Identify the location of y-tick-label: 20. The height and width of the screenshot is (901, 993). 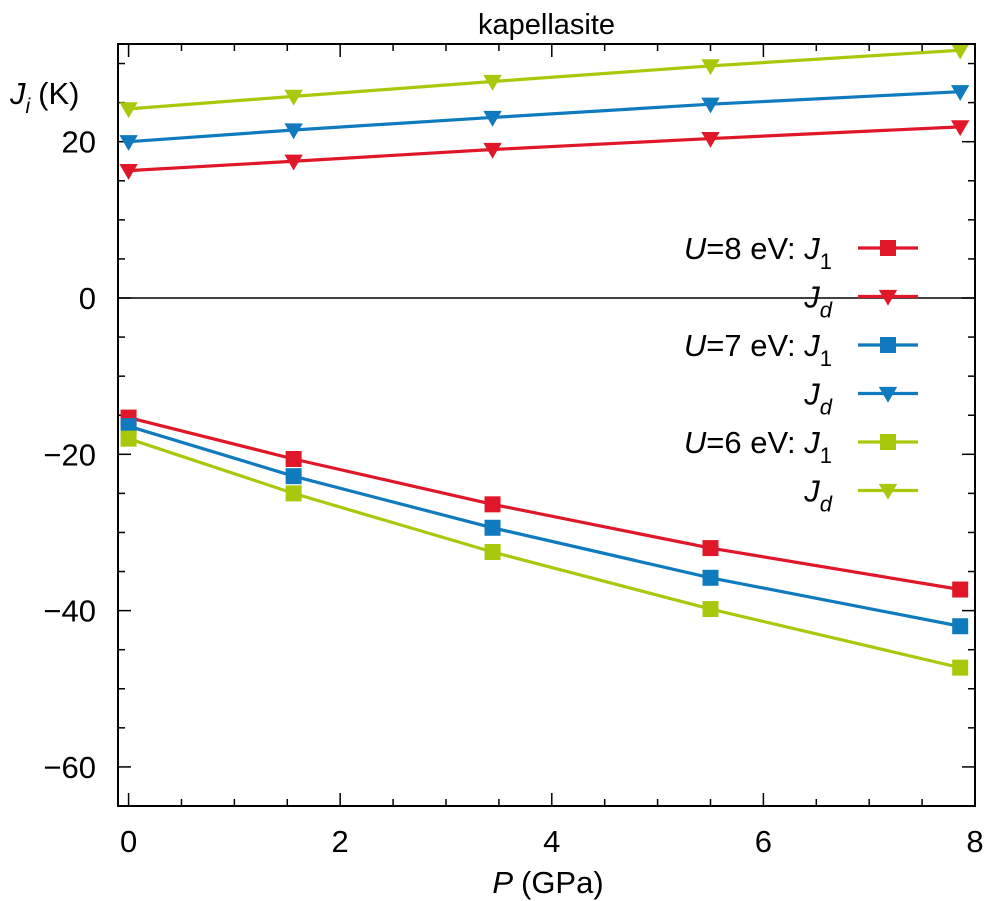
(79, 142).